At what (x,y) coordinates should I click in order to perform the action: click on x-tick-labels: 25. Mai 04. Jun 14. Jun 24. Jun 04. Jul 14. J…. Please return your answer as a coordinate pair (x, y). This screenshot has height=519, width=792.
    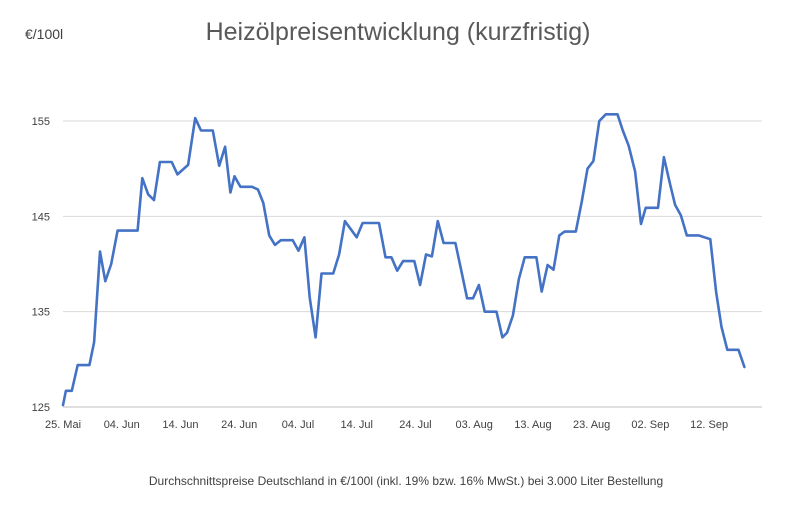
    Looking at the image, I should click on (386, 425).